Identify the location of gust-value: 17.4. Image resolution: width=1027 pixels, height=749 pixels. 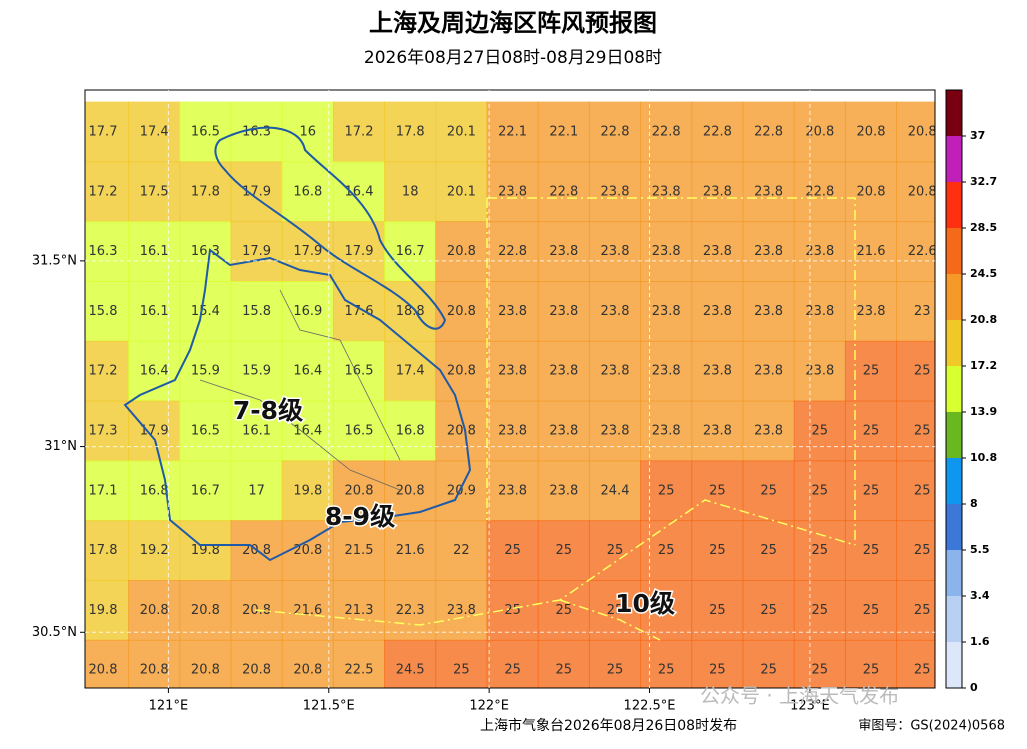
(410, 371).